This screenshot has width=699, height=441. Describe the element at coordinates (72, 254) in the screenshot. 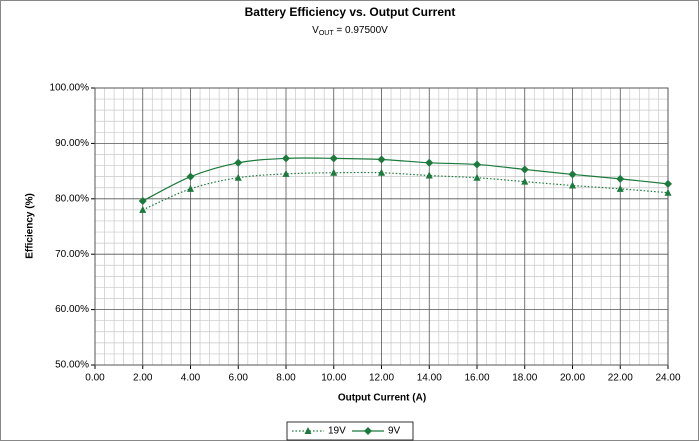

I see `y-tick-label: 70.00%` at that location.